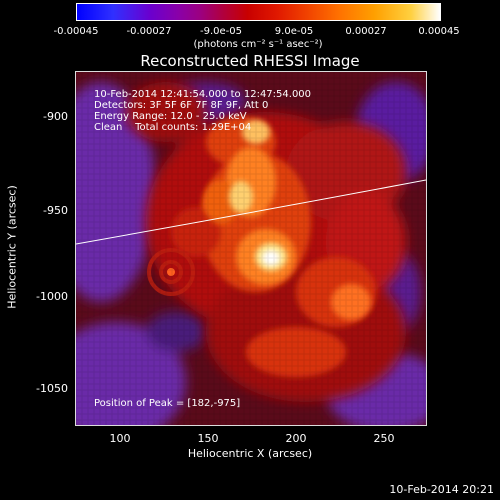  Describe the element at coordinates (52, 388) in the screenshot. I see `y-tick-label: -1050` at that location.